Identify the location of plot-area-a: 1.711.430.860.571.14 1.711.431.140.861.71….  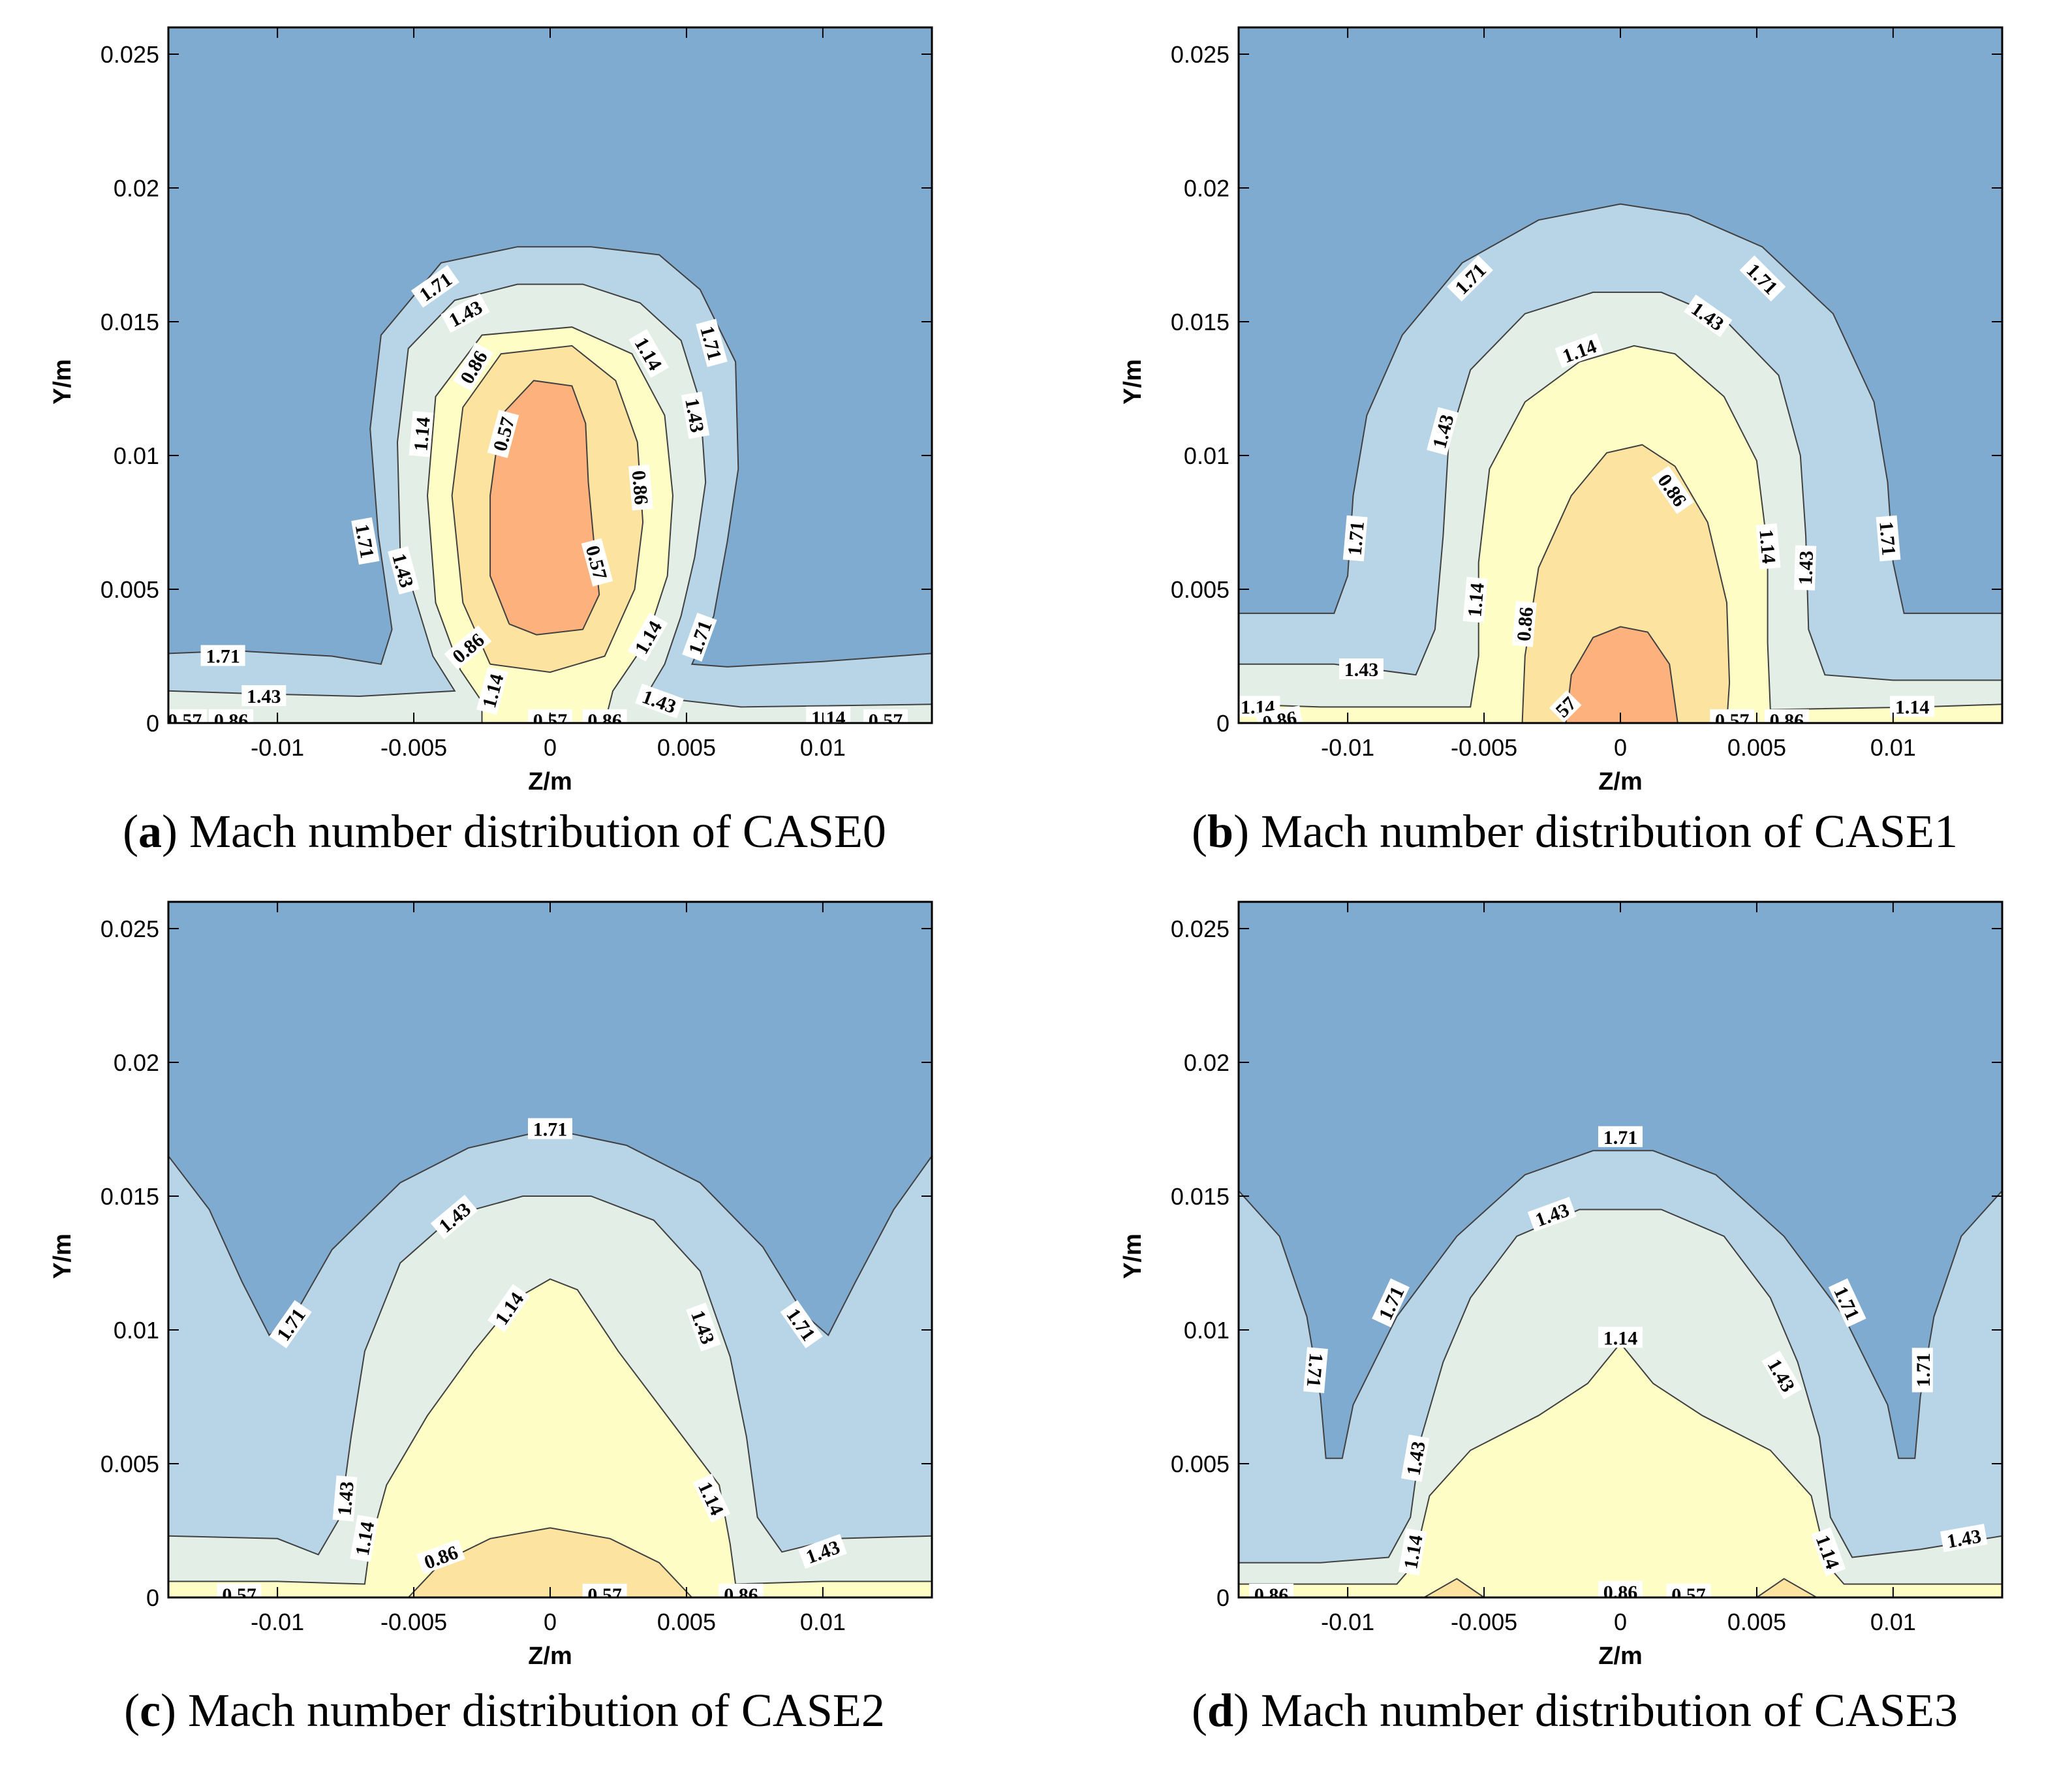
(550, 380).